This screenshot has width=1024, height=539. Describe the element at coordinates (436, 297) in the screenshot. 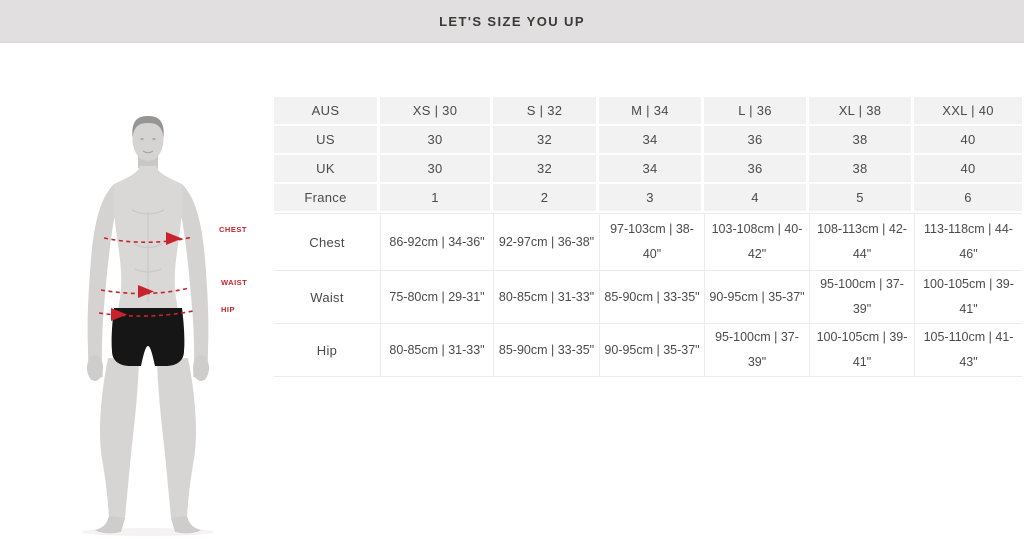

I see `measure-value-cell: 75-80cm | 29-31"` at that location.